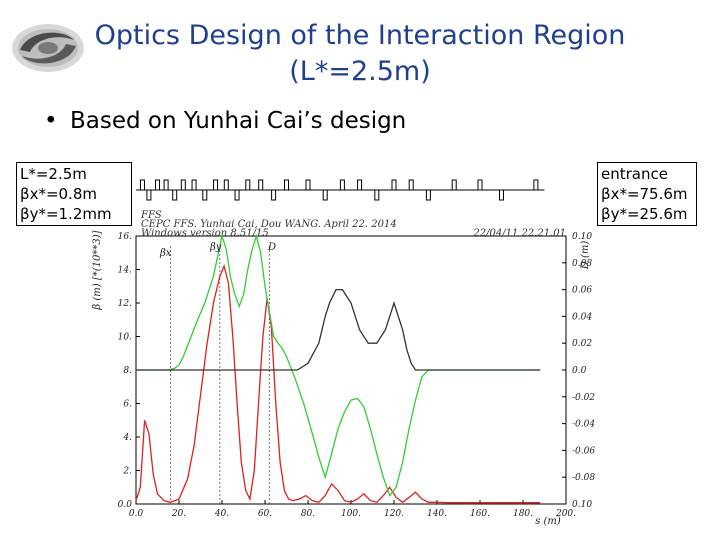 The width and height of the screenshot is (720, 540). Describe the element at coordinates (519, 233) in the screenshot. I see `plot-timestamp: 22/04/11 22.21.01` at that location.